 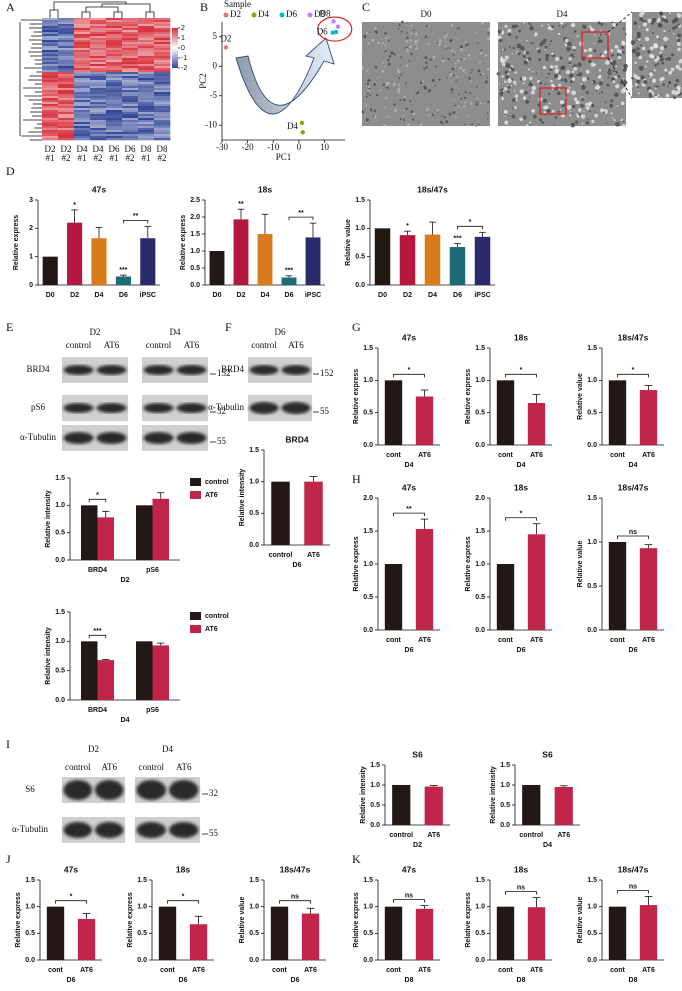 I want to click on y-tick-label: 1.0, so click(x=592, y=542).